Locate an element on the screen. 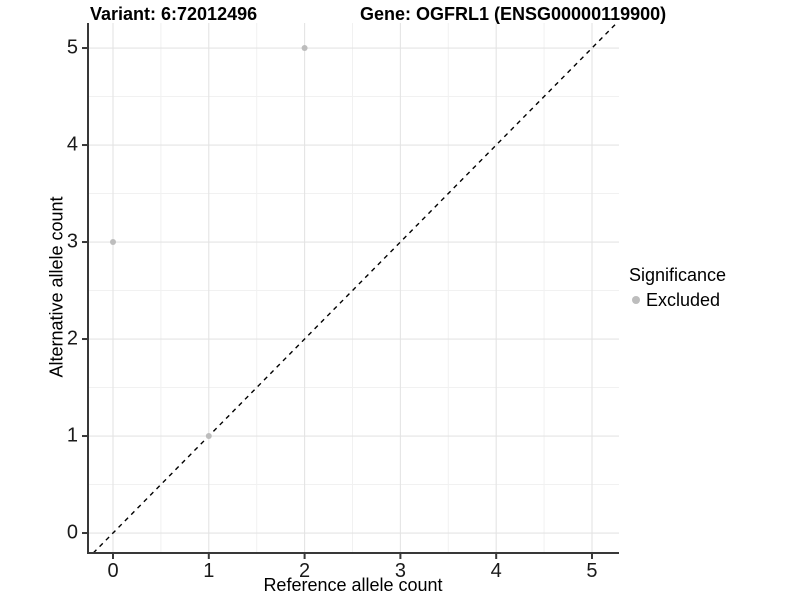  y-axis-label: Alternative allele count is located at coordinates (56, 287).